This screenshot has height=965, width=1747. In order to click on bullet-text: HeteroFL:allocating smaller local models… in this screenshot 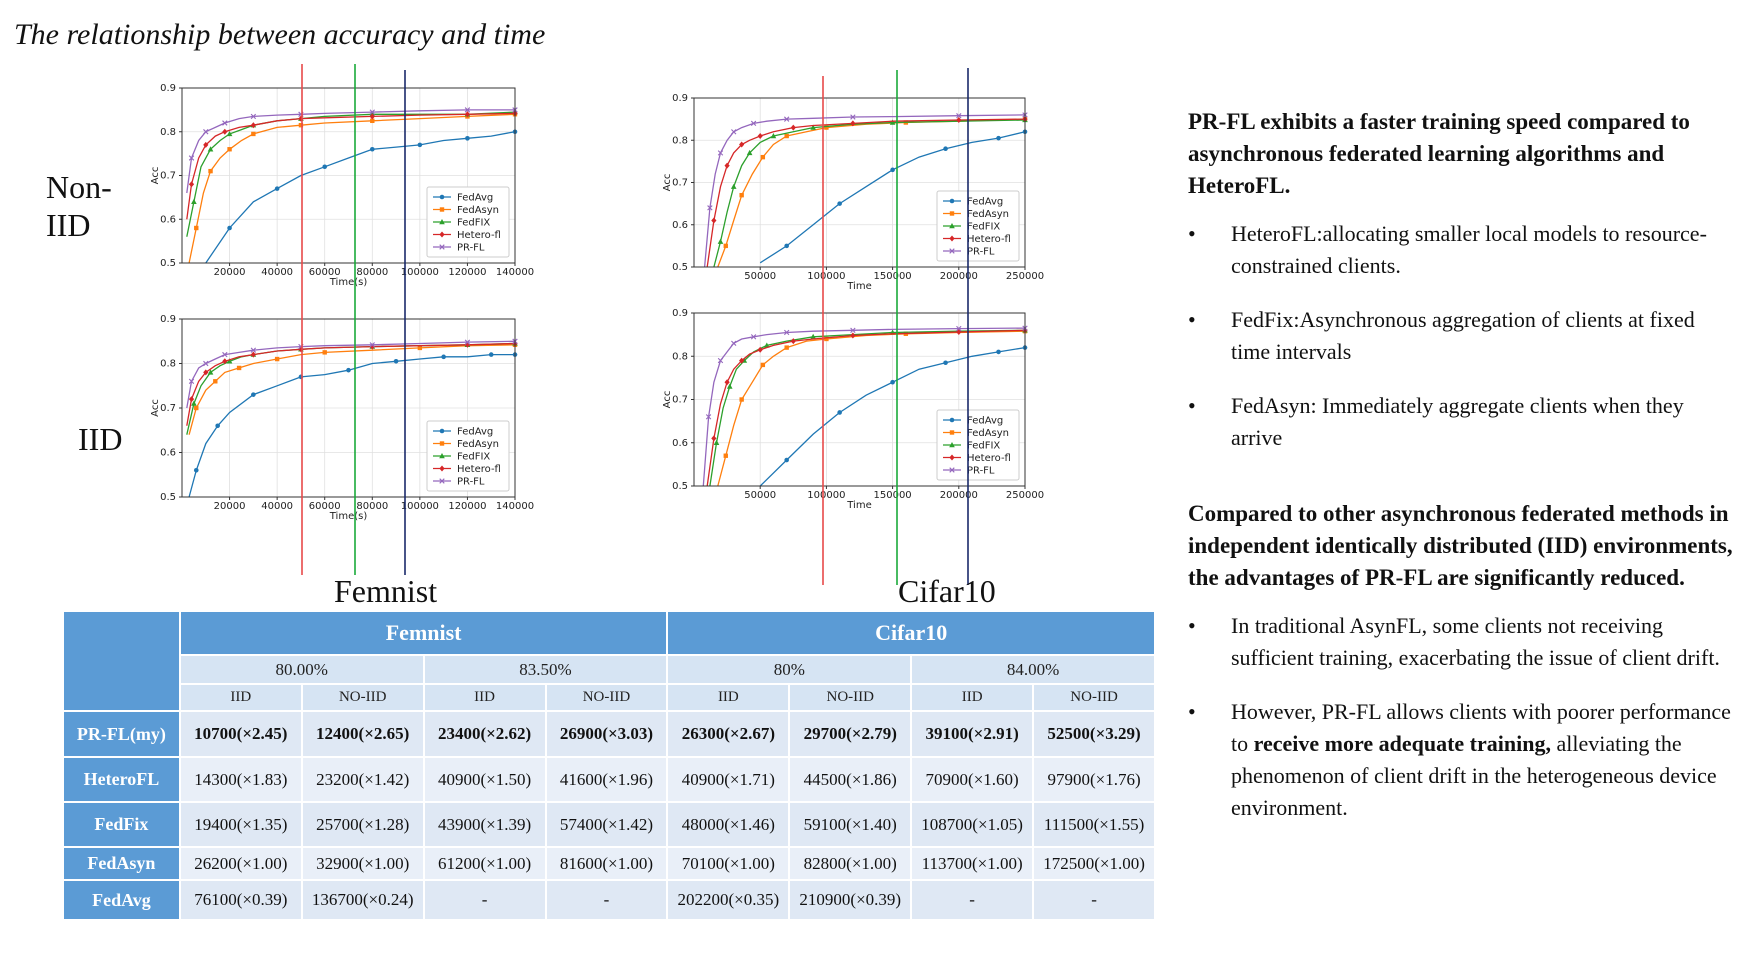, I will do `click(1469, 249)`.